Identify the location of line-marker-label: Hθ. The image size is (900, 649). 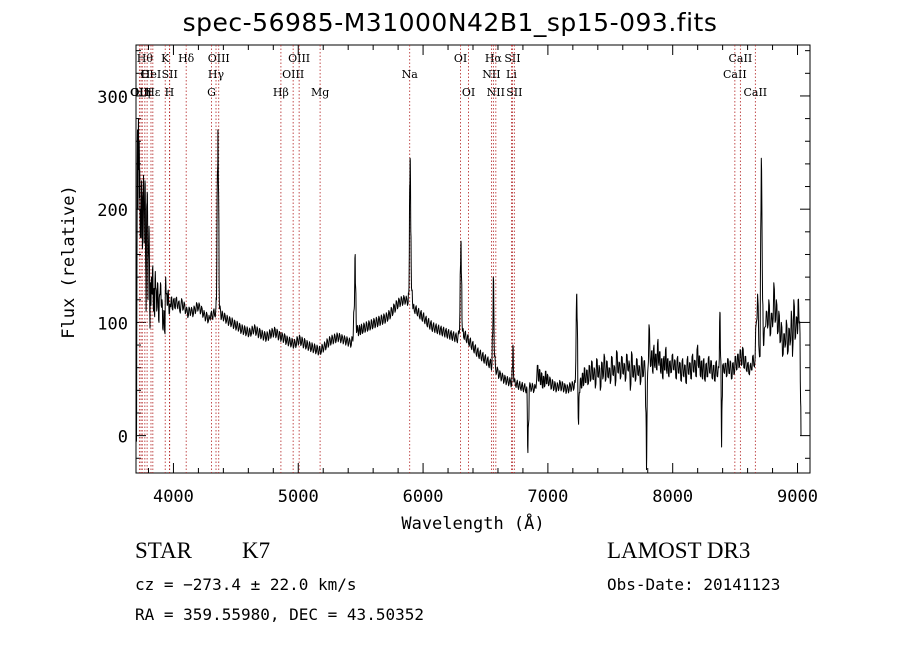
(145, 58).